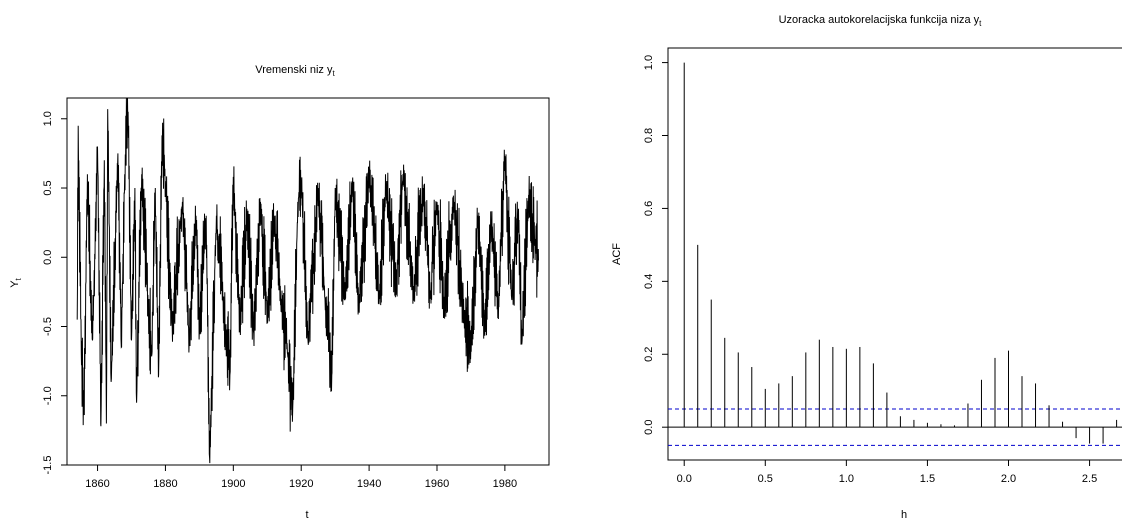 The image size is (1122, 523). I want to click on acf-y-tick-label: 0.6, so click(649, 208).